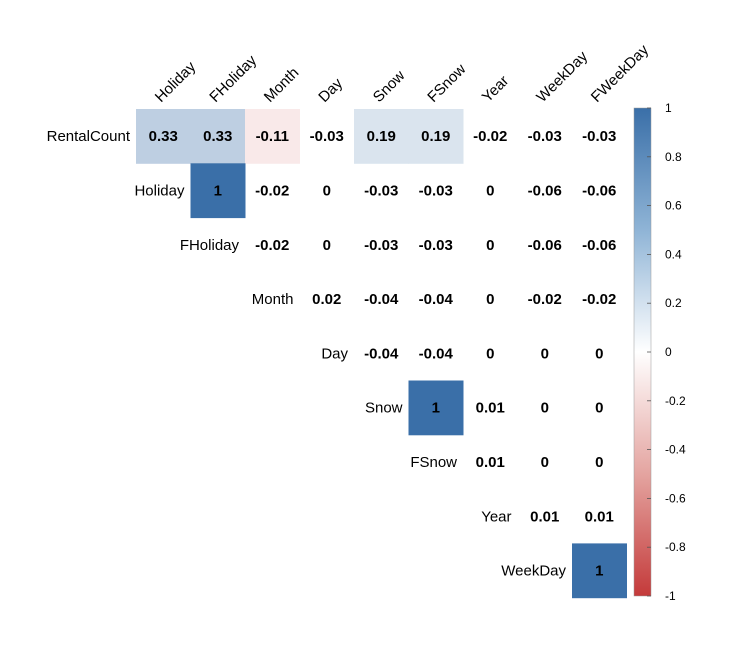 This screenshot has width=743, height=655. Describe the element at coordinates (326, 299) in the screenshot. I see `cell-value-3-3: 0.02` at that location.